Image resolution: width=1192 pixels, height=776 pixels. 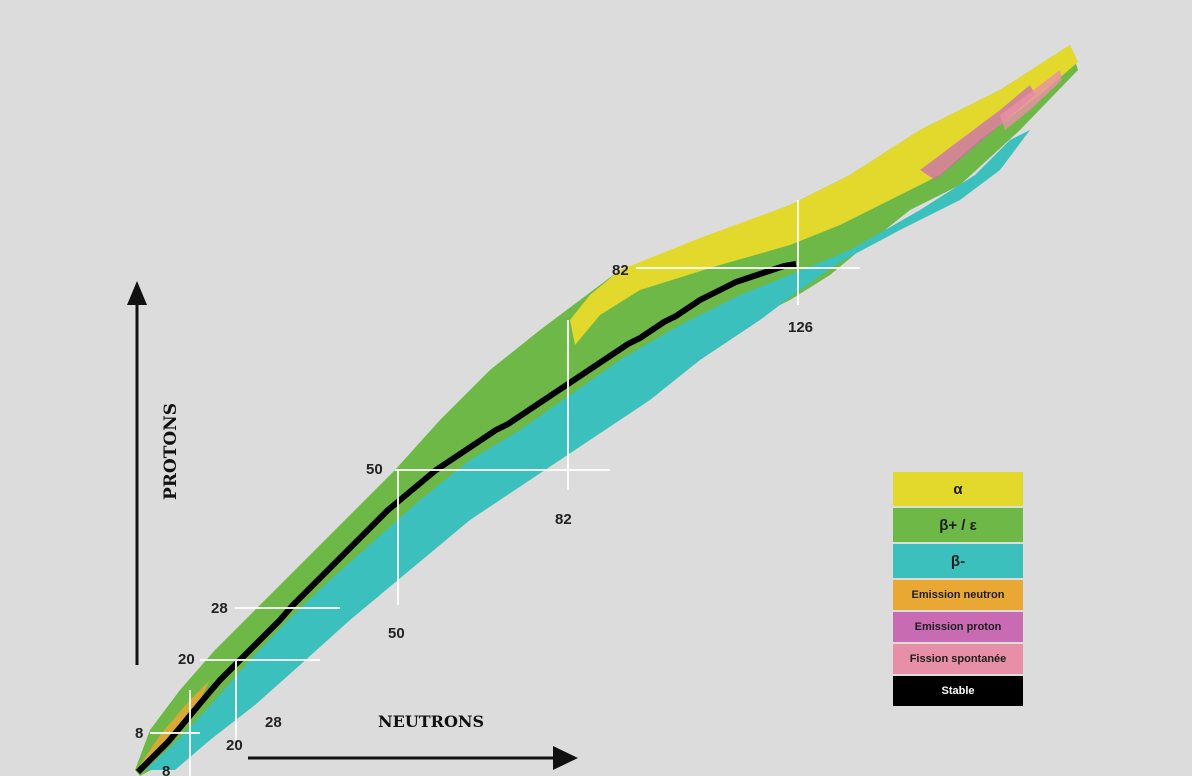 What do you see at coordinates (273, 722) in the screenshot?
I see `magic-neutron-28: 28` at bounding box center [273, 722].